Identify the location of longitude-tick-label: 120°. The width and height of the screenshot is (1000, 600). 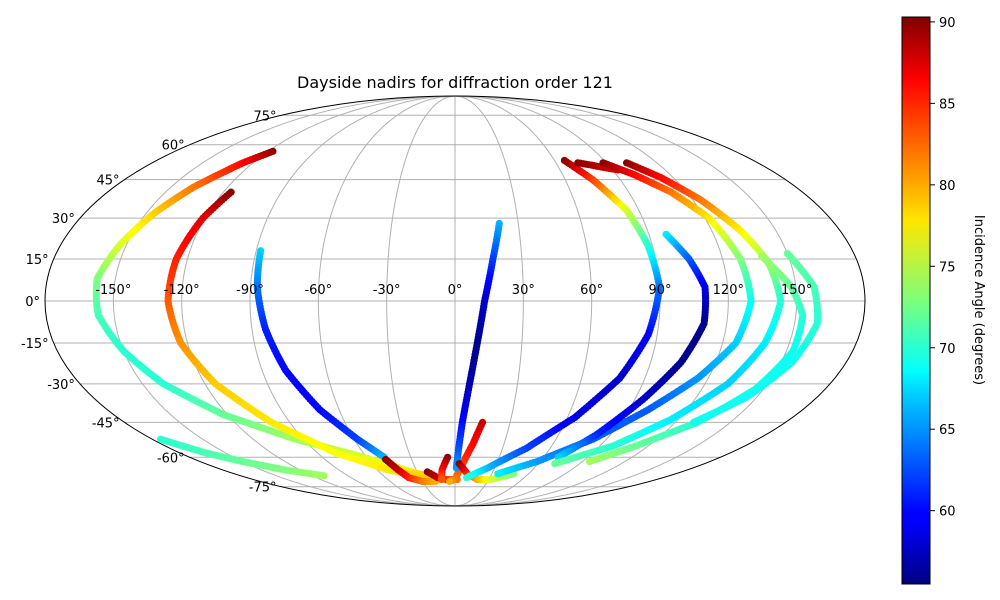
(728, 290).